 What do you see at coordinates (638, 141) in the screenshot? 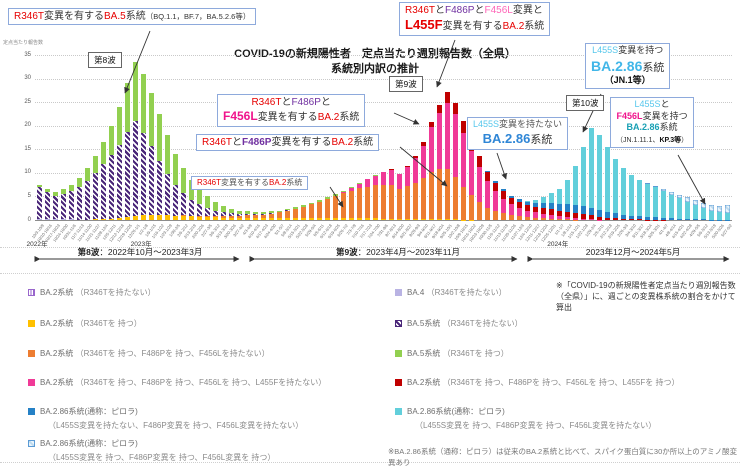
I see `annotation-text: （JN.1.11.1、` at bounding box center [638, 141].